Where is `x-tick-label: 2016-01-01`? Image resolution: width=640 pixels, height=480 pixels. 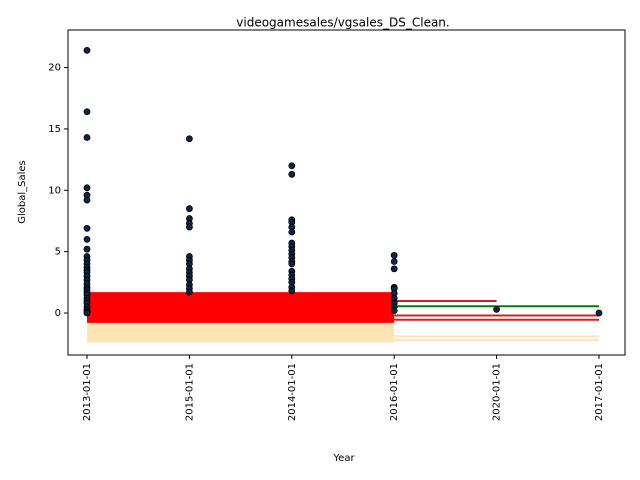 x-tick-label: 2016-01-01 is located at coordinates (394, 392).